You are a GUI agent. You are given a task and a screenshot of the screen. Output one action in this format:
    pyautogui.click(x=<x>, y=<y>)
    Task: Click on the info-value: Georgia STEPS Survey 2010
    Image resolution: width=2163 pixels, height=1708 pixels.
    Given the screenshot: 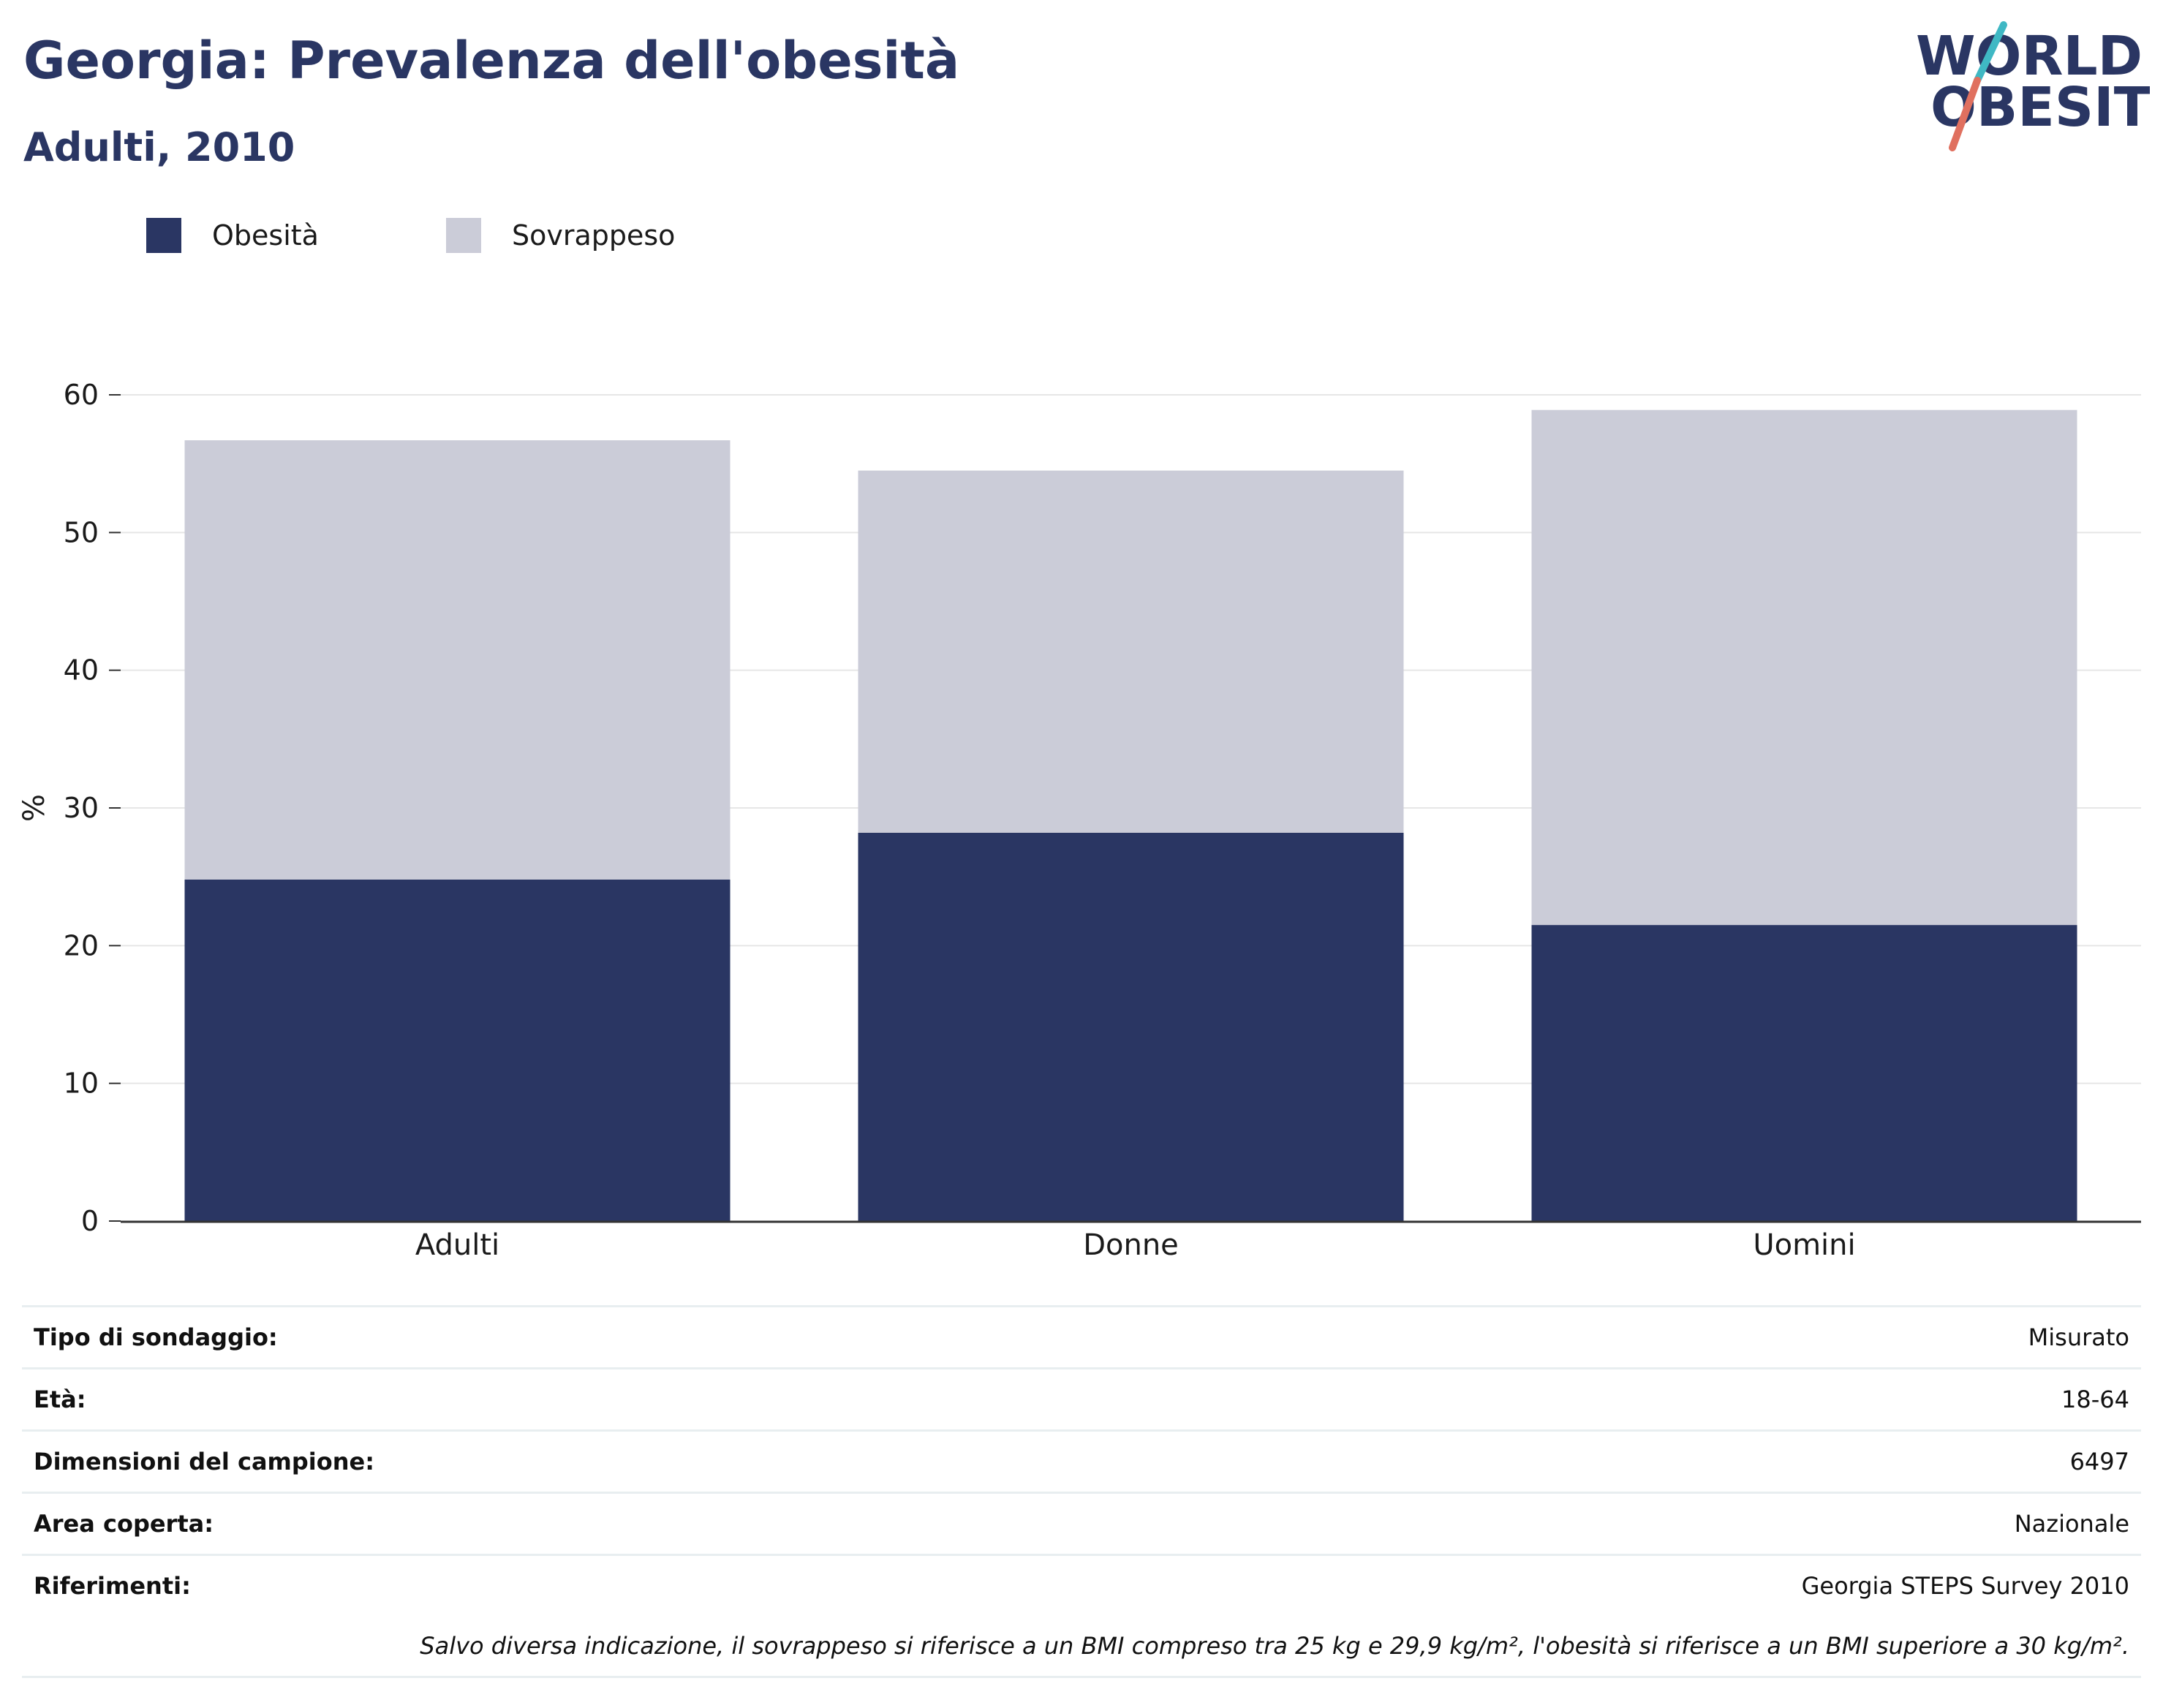 What is the action you would take?
    pyautogui.click(x=1965, y=1586)
    